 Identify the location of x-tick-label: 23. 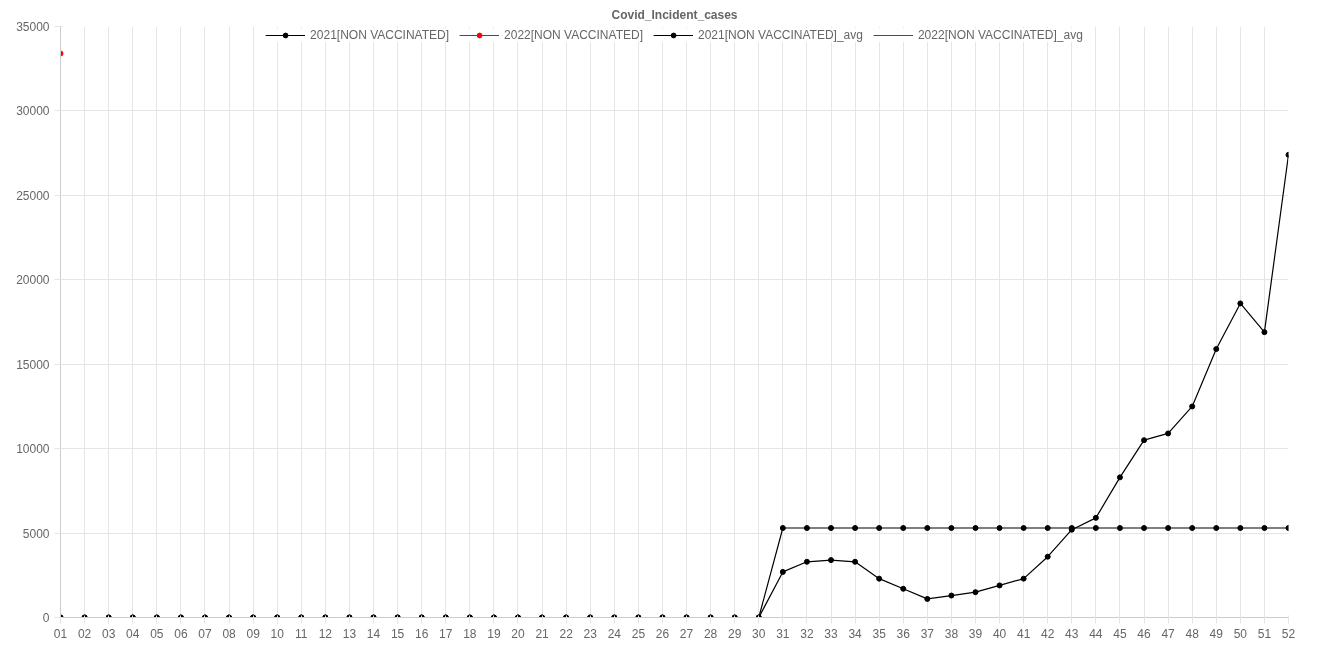
(590, 633).